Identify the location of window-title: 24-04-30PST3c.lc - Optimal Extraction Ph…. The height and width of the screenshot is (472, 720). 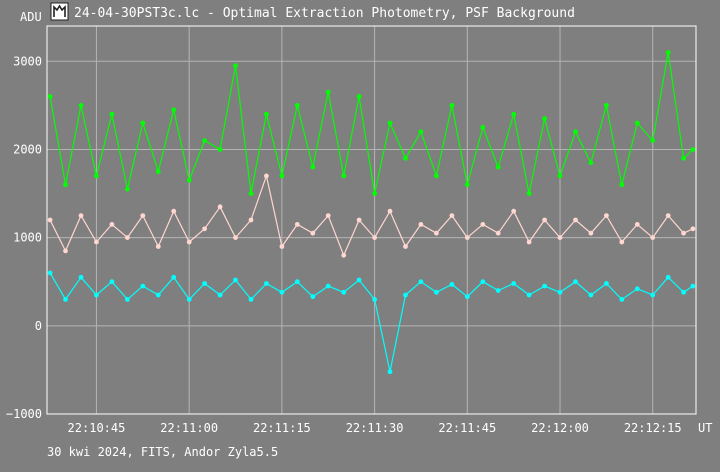
(324, 13).